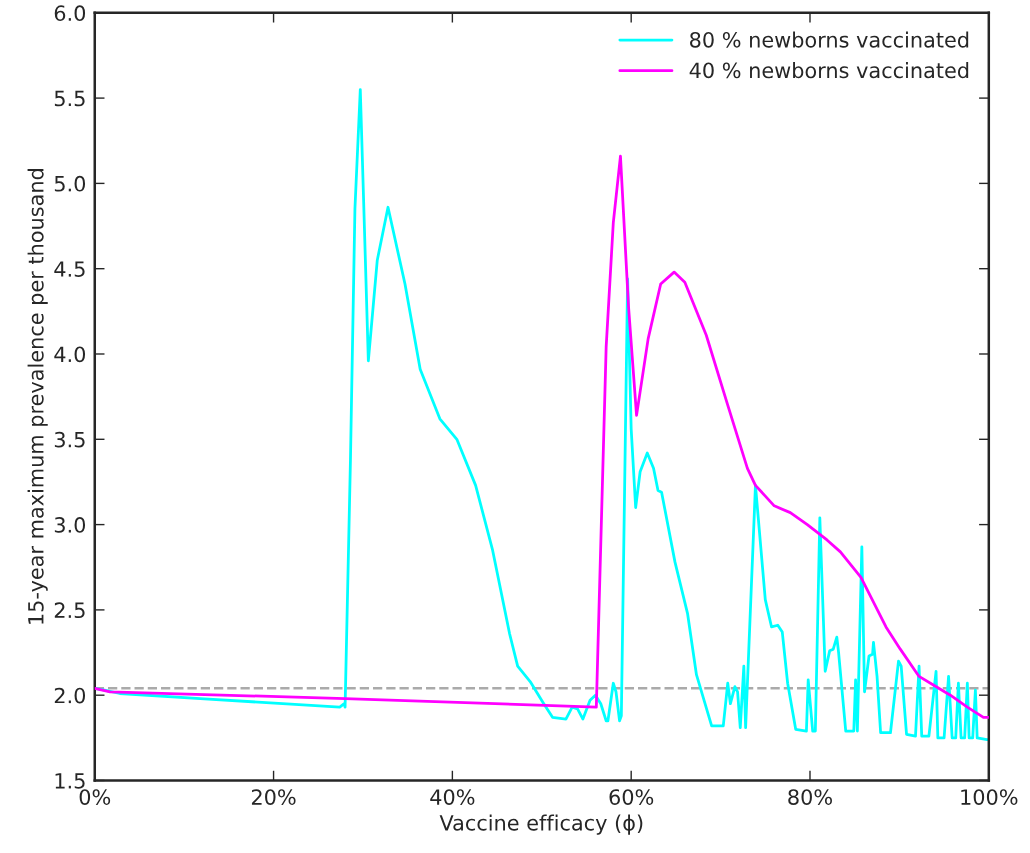  What do you see at coordinates (631, 797) in the screenshot?
I see `x-tick-label: 60%` at bounding box center [631, 797].